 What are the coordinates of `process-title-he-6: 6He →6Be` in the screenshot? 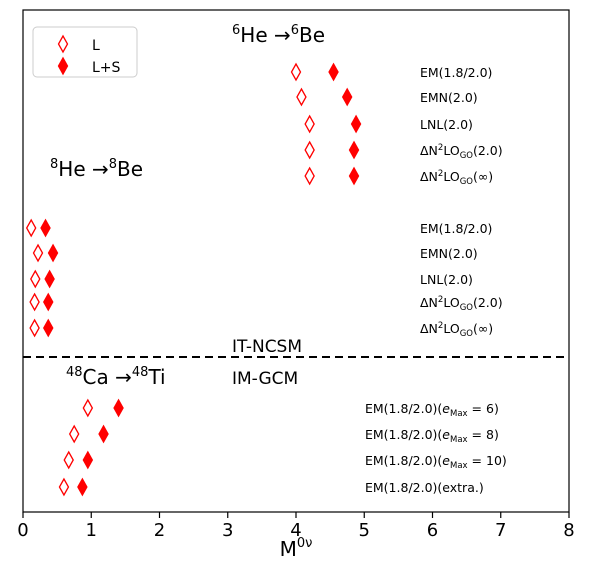 It's located at (278, 35).